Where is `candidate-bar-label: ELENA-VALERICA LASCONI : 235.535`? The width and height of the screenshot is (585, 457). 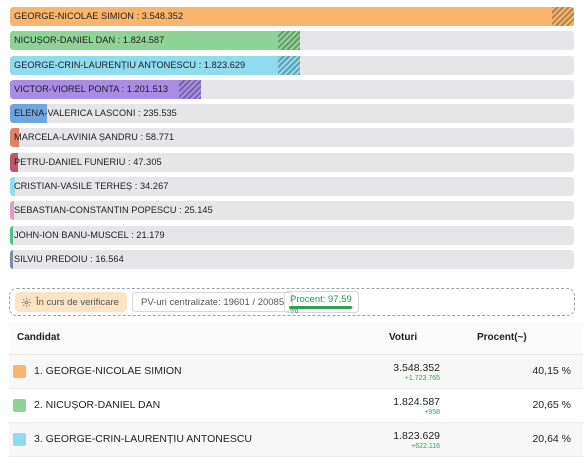 candidate-bar-label: ELENA-VALERICA LASCONI : 235.535 is located at coordinates (95, 113).